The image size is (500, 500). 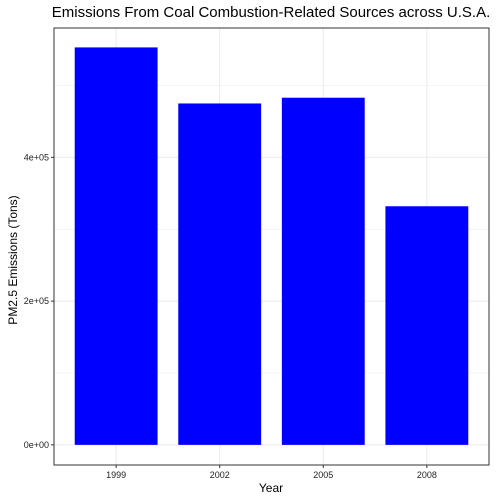 I want to click on y-tick-label: 2e+05, so click(x=36, y=301).